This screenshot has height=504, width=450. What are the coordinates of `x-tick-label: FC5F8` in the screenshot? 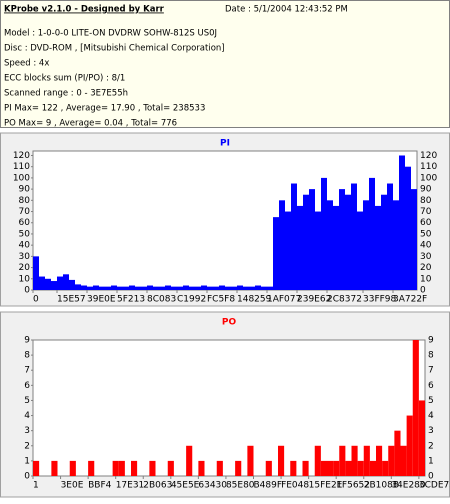 It's located at (221, 300).